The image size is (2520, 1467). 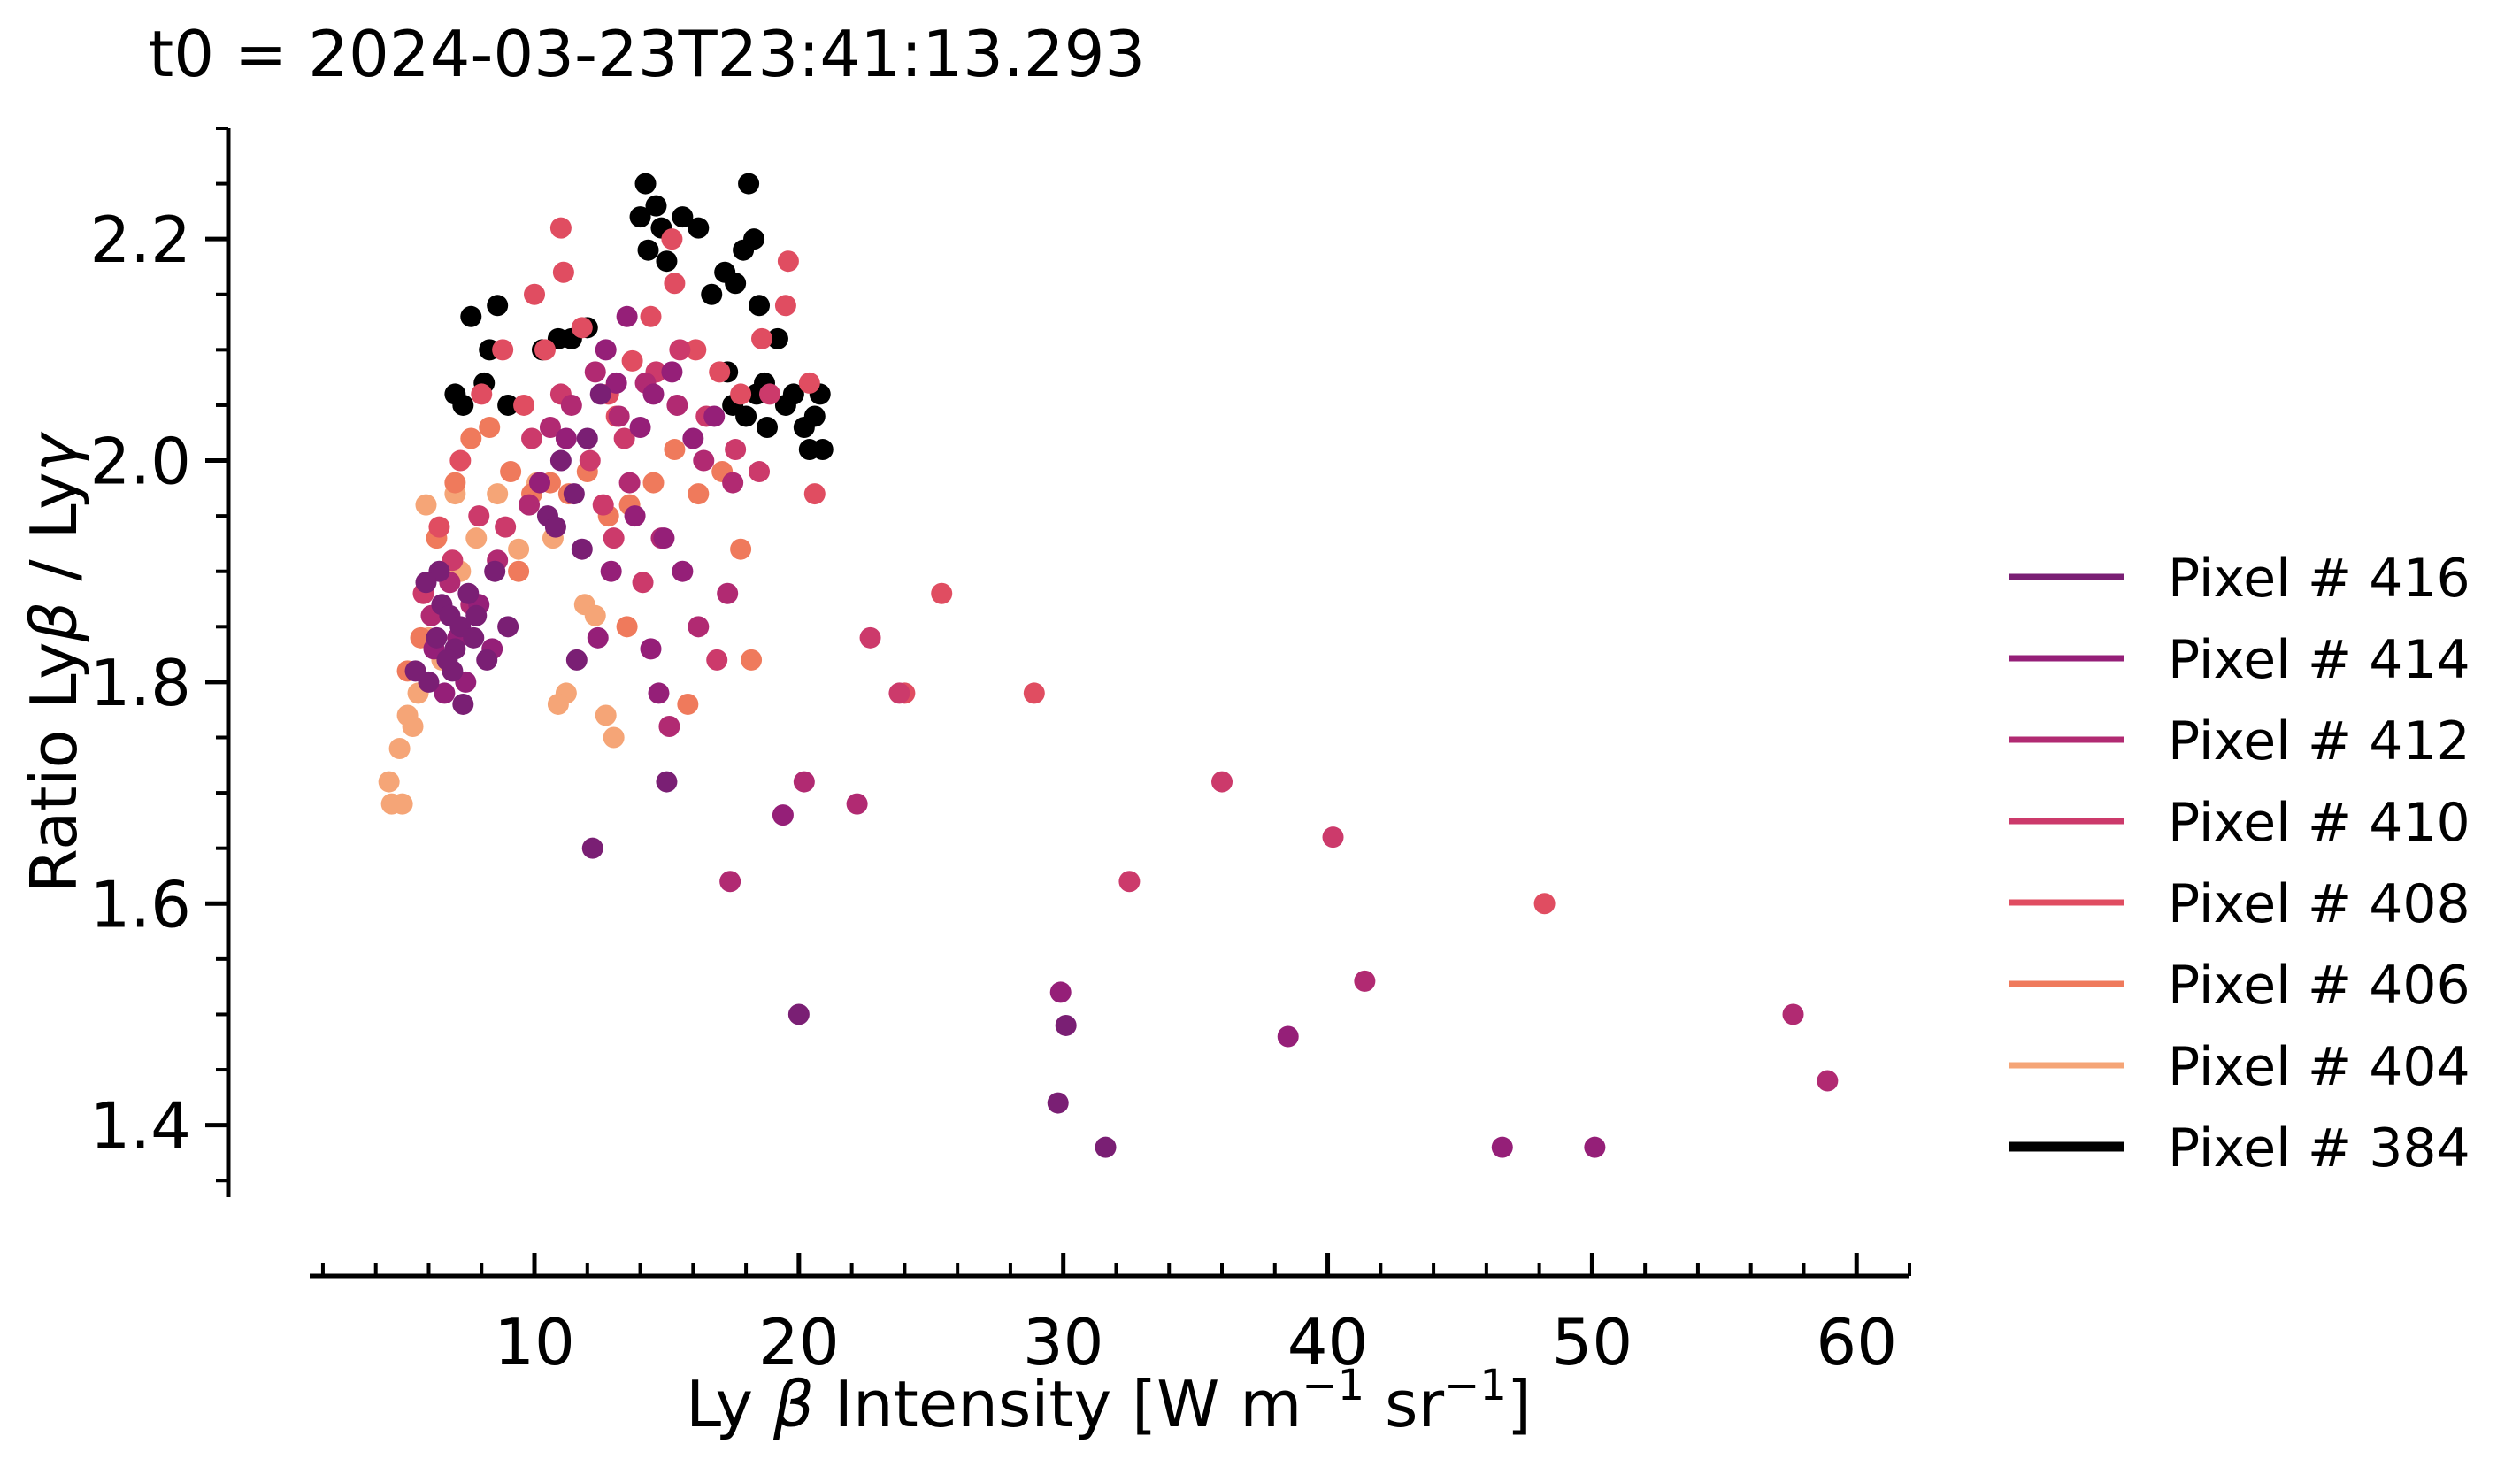 What do you see at coordinates (534, 1342) in the screenshot?
I see `x-tick-label: 10` at bounding box center [534, 1342].